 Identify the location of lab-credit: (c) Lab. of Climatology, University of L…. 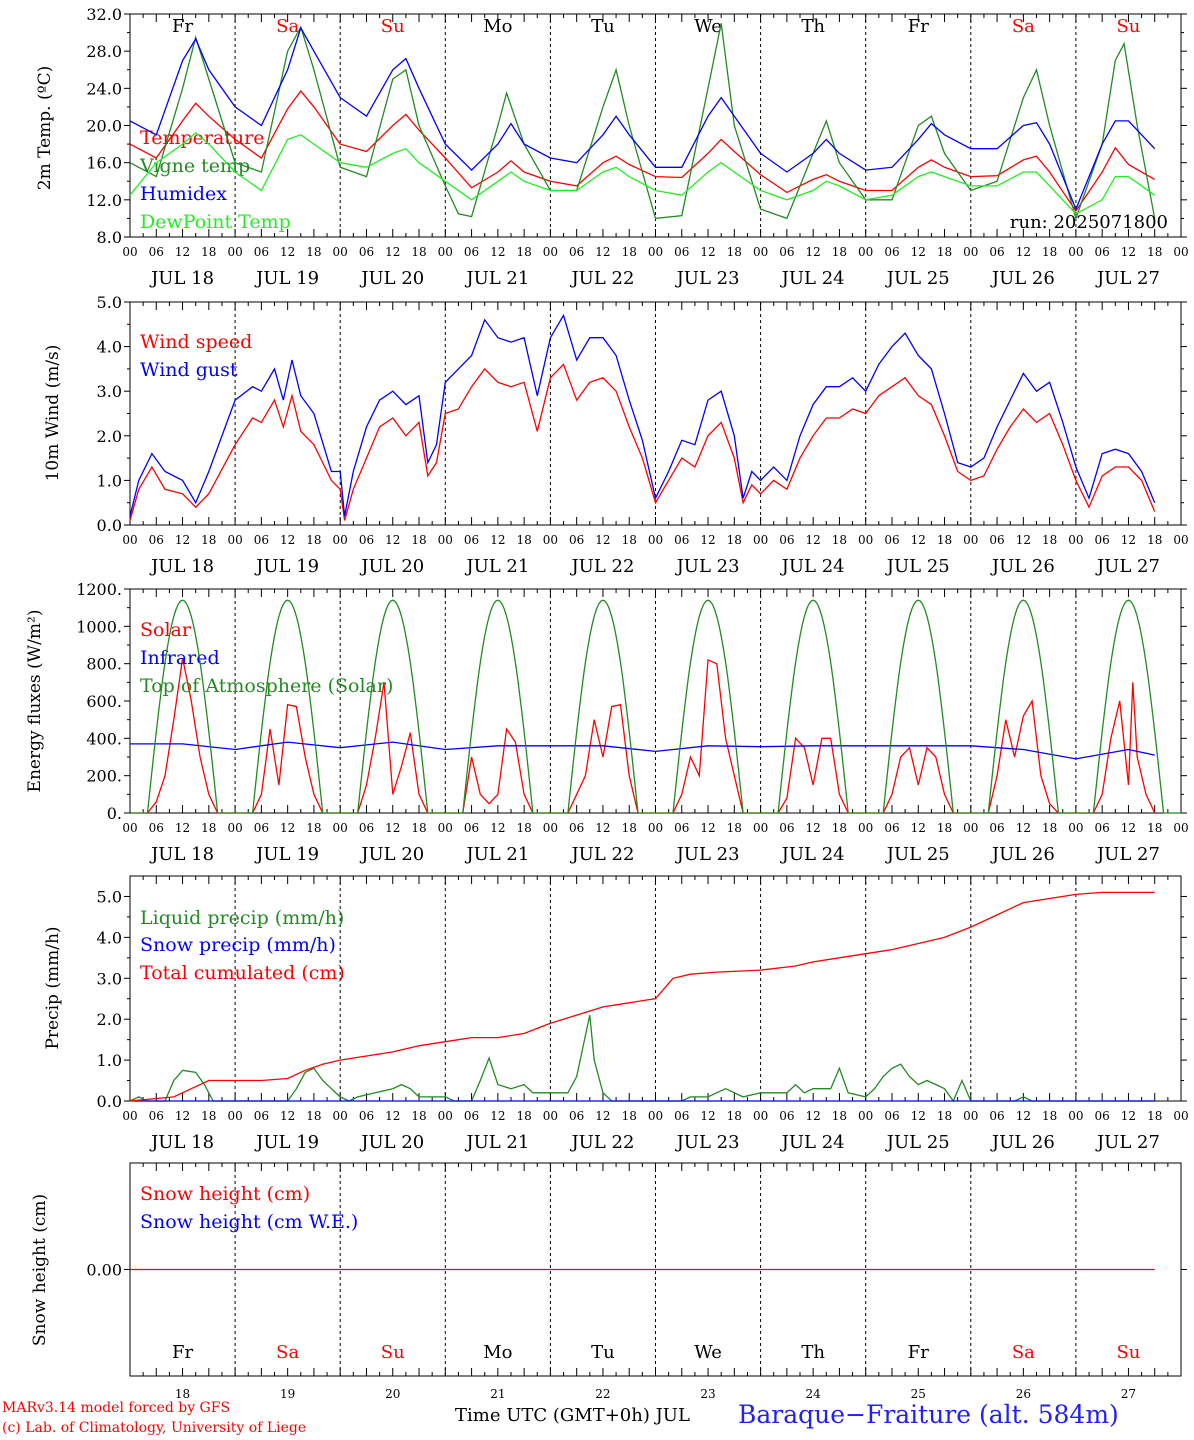
(154, 1428).